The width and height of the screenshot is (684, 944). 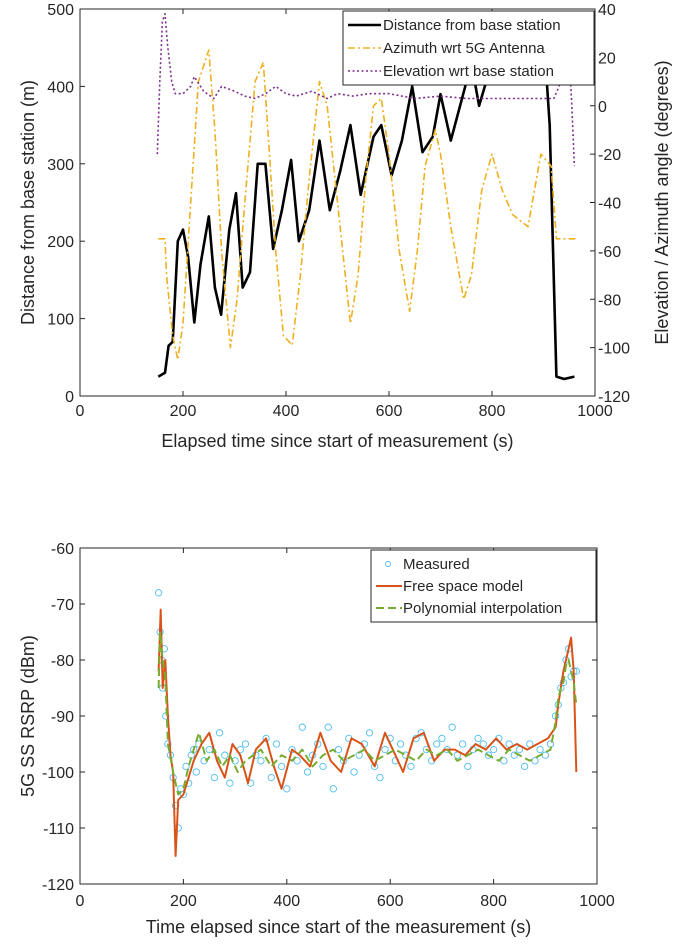 What do you see at coordinates (60, 320) in the screenshot?
I see `y-tick-label: 100` at bounding box center [60, 320].